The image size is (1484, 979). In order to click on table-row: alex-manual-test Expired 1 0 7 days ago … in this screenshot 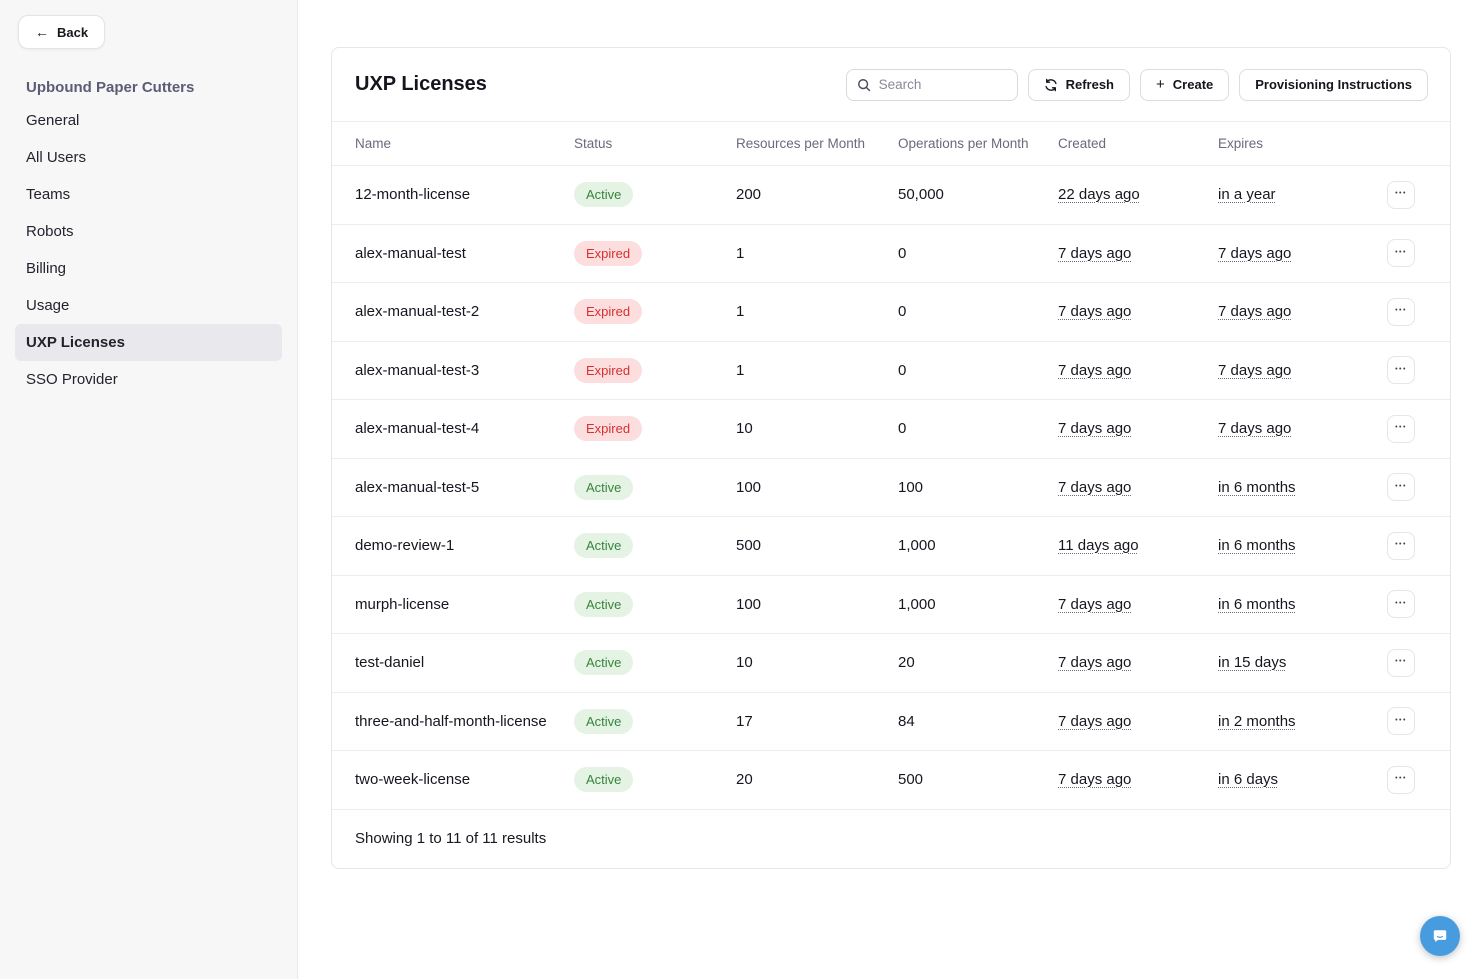, I will do `click(891, 254)`.